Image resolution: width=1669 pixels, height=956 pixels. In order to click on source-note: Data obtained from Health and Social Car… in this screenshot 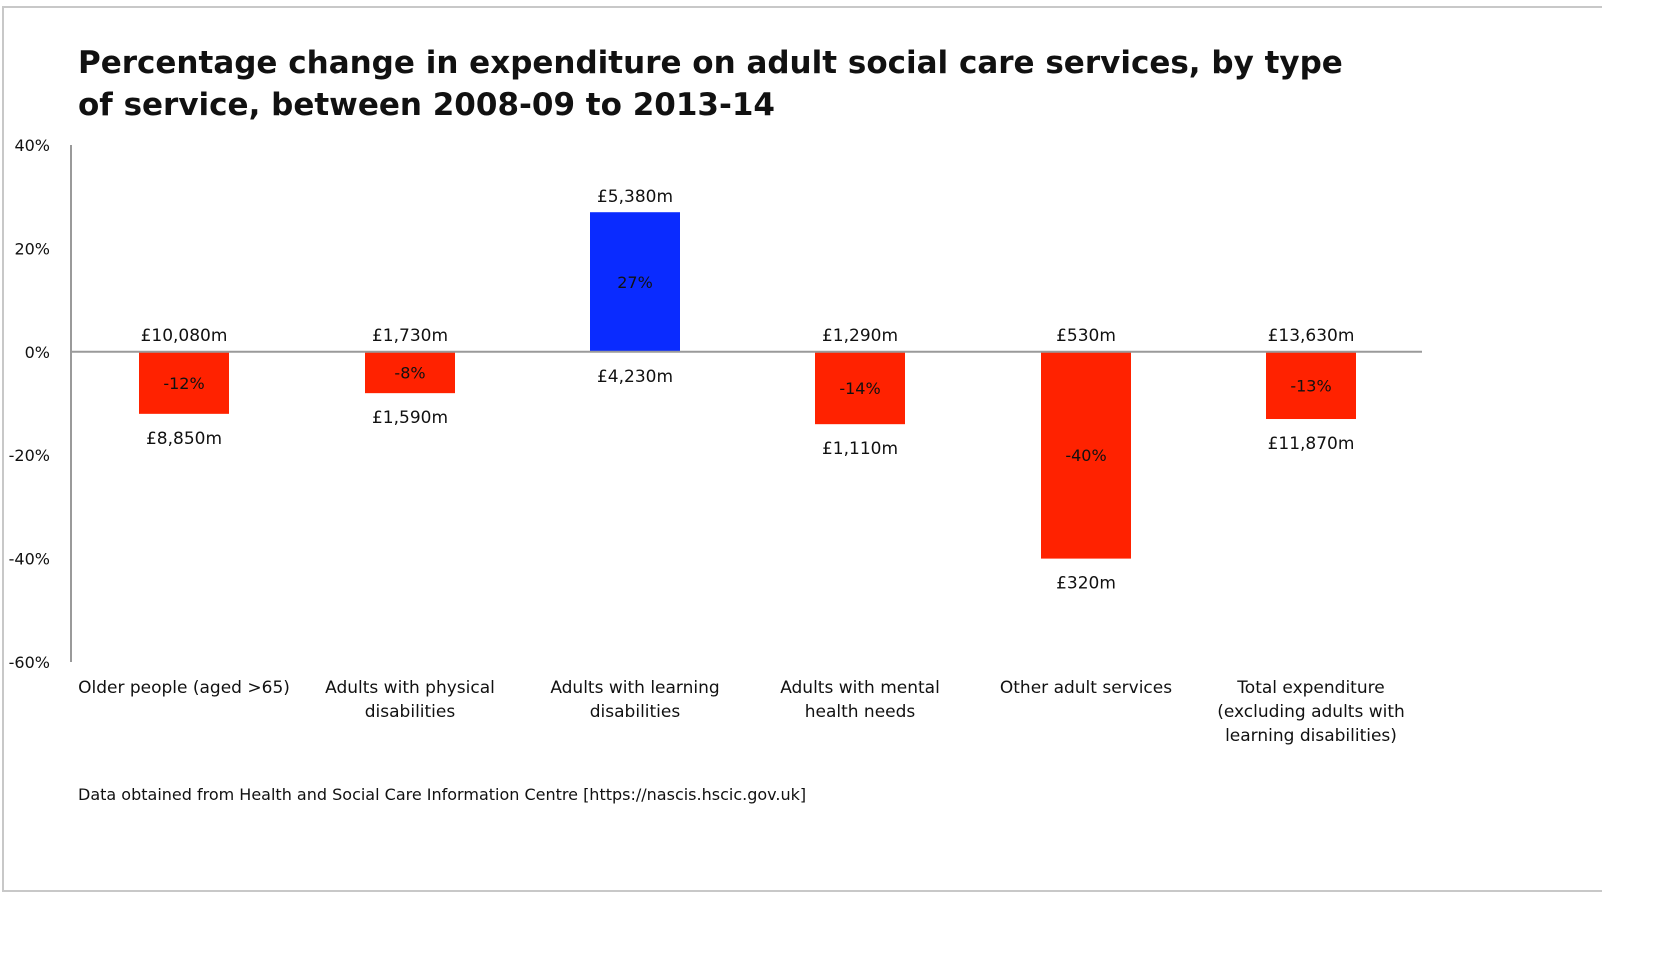, I will do `click(442, 794)`.